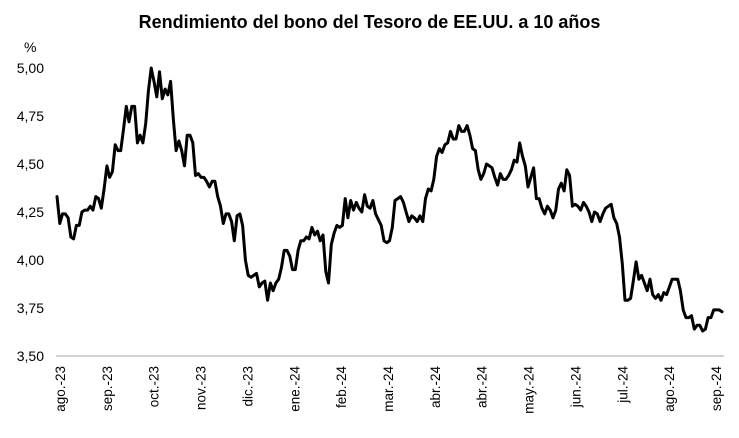  Describe the element at coordinates (30, 260) in the screenshot. I see `y-tick-label: 4,00` at that location.